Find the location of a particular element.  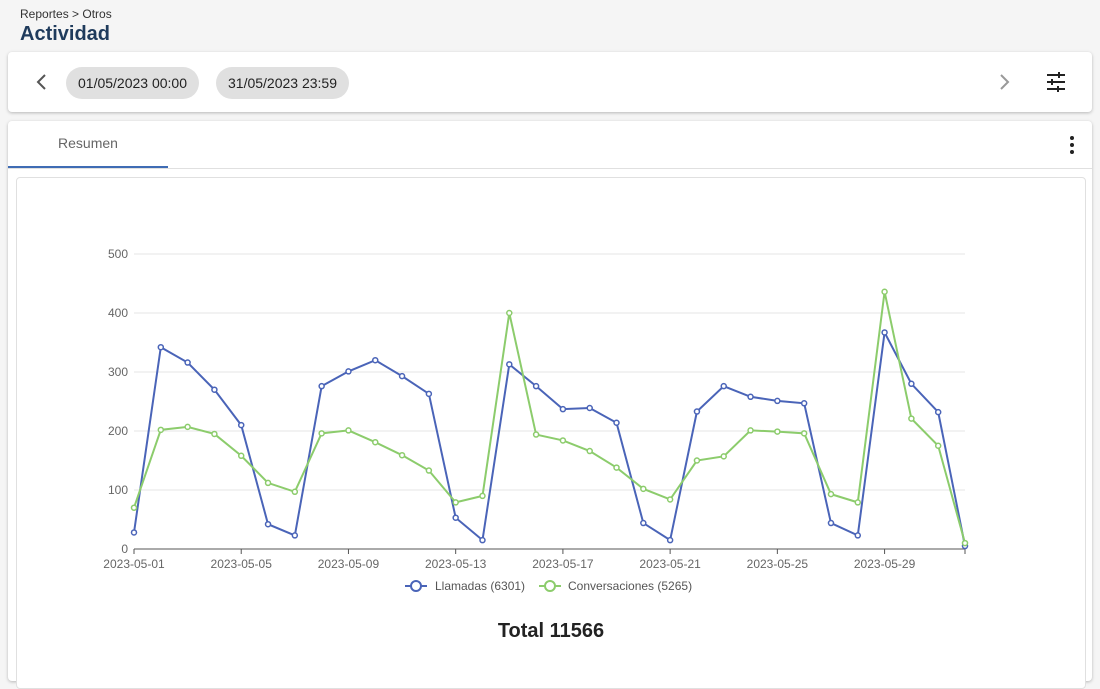

date-range-toolbar: 01/05/2023 00:00 31/05/2023 23:59 is located at coordinates (550, 82).